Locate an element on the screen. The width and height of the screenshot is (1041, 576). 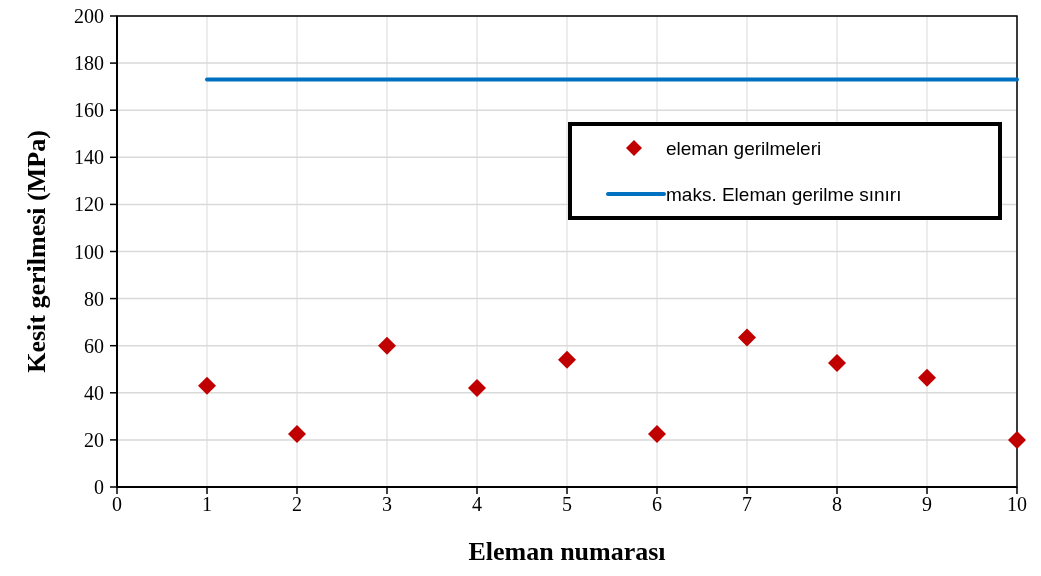
y-tick-label: 20 is located at coordinates (94, 439).